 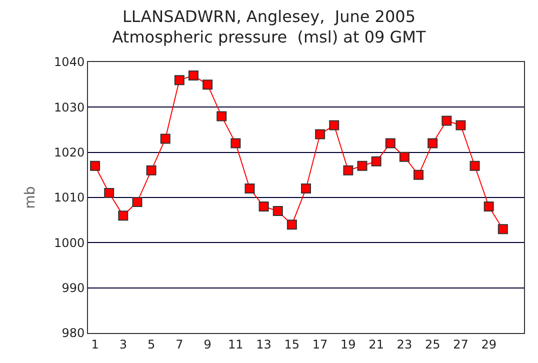 What do you see at coordinates (151, 344) in the screenshot?
I see `x-tick-label: 5` at bounding box center [151, 344].